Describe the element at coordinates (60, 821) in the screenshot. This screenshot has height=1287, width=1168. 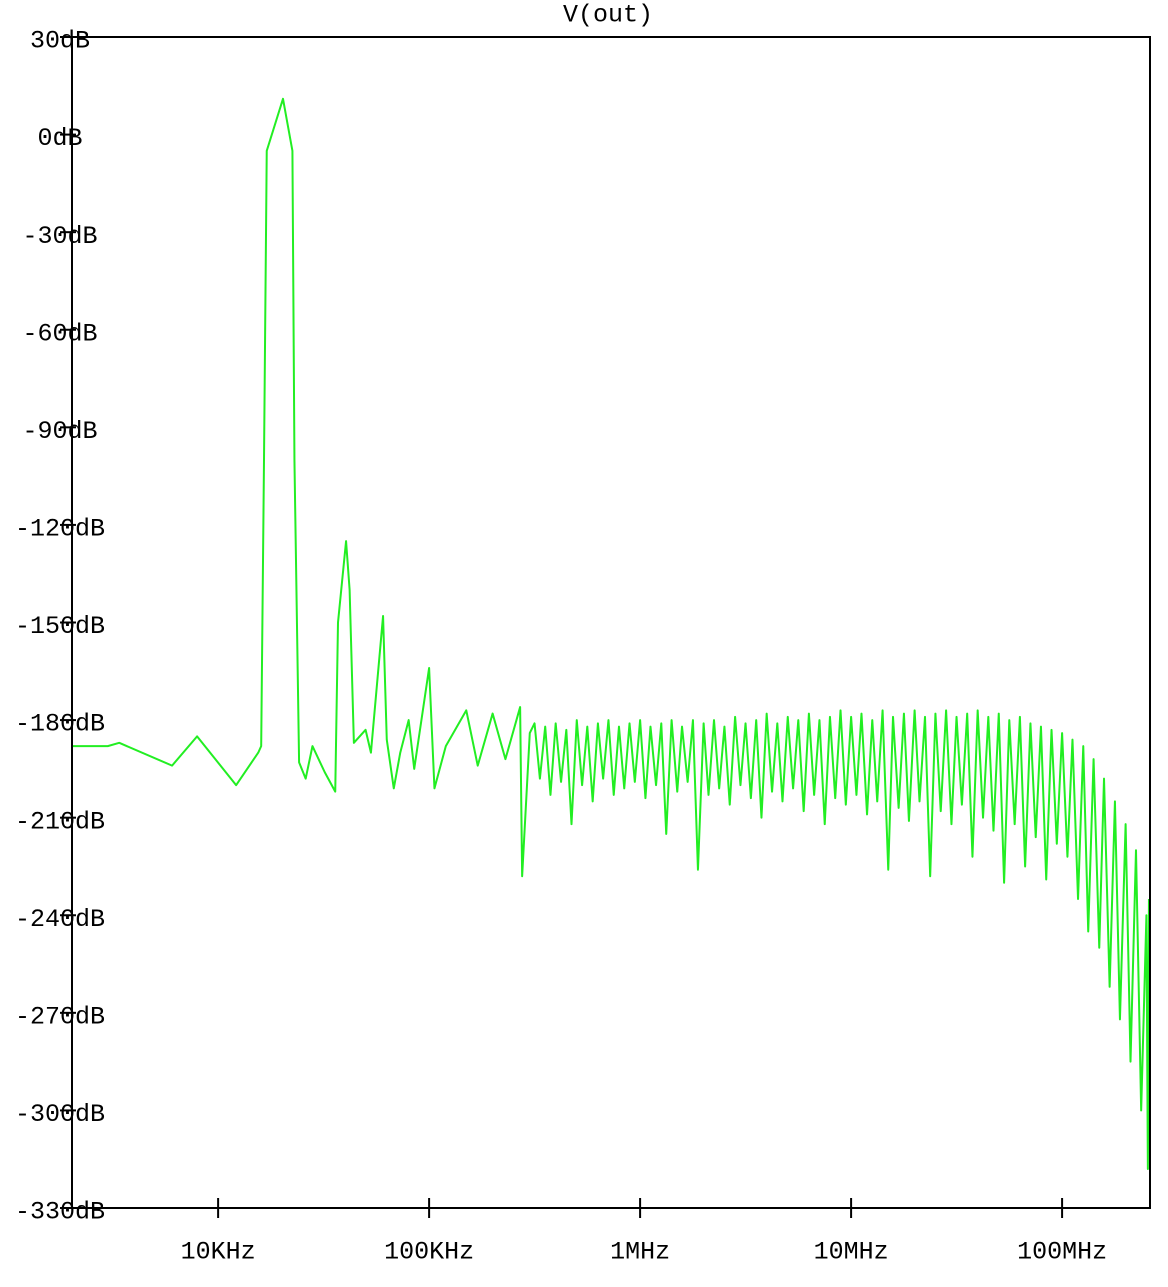
I see `y-tick-label: -210dB` at that location.